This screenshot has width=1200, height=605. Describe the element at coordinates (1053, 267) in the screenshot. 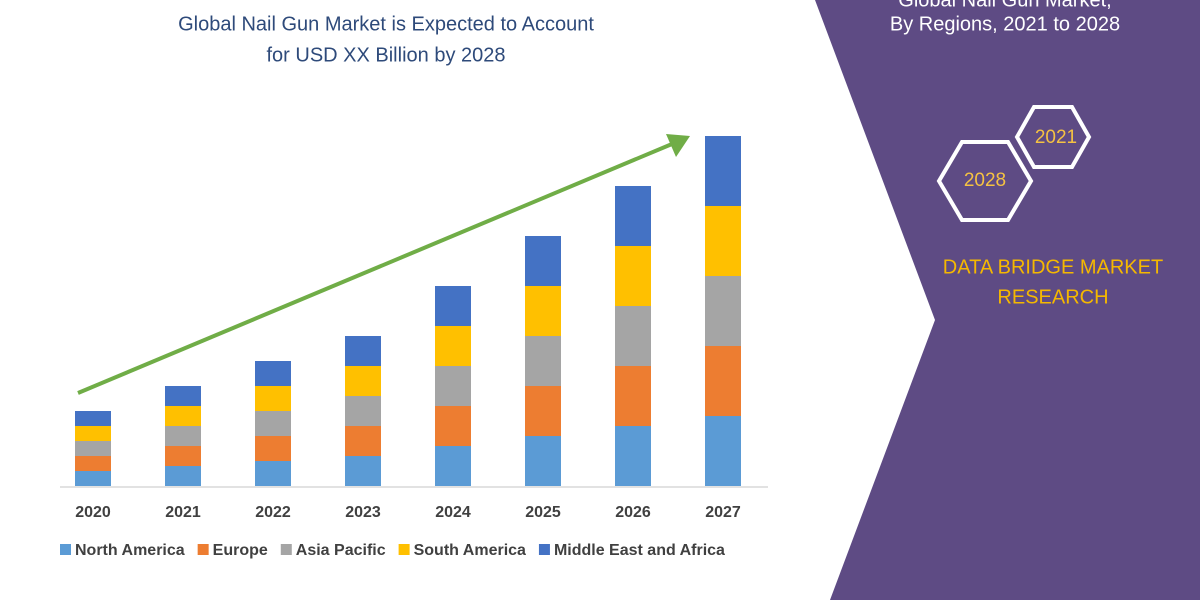

I see `brand-text: DATA BRIDGE MARKET` at that location.